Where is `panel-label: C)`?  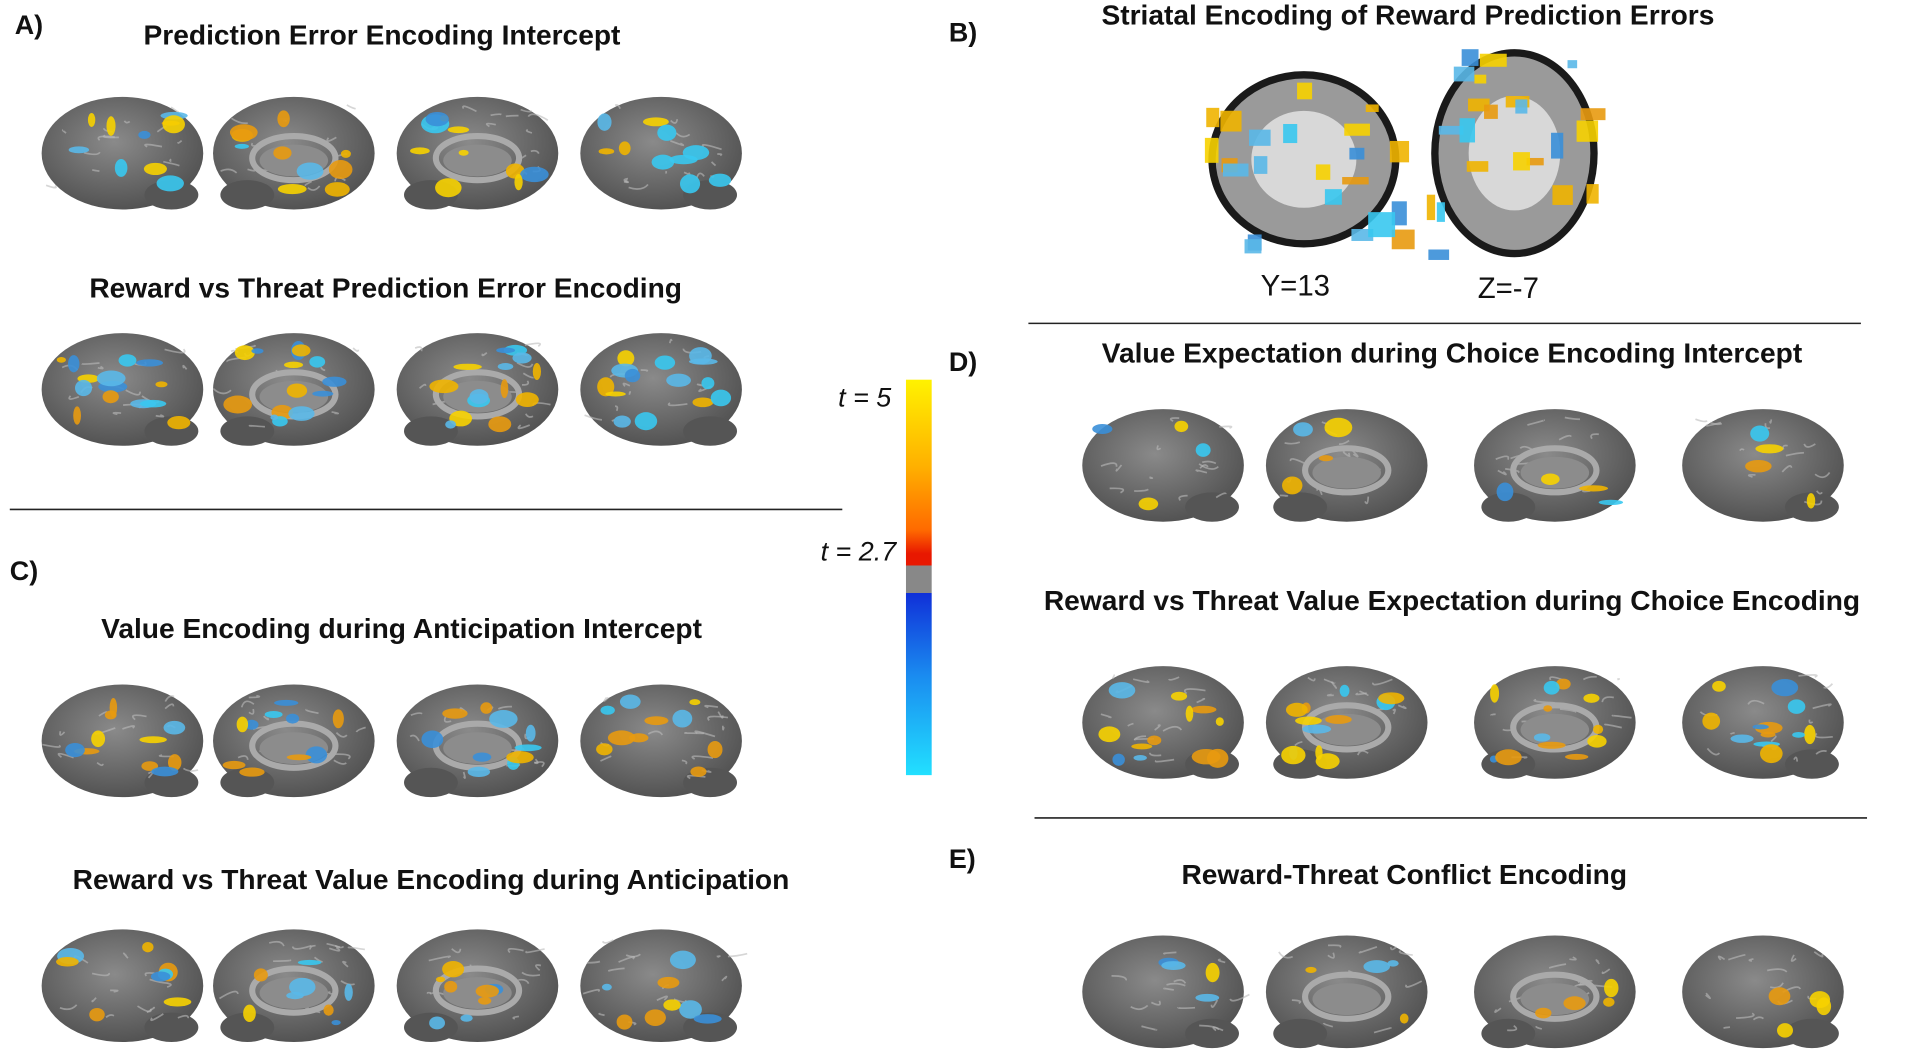 panel-label: C) is located at coordinates (24, 571).